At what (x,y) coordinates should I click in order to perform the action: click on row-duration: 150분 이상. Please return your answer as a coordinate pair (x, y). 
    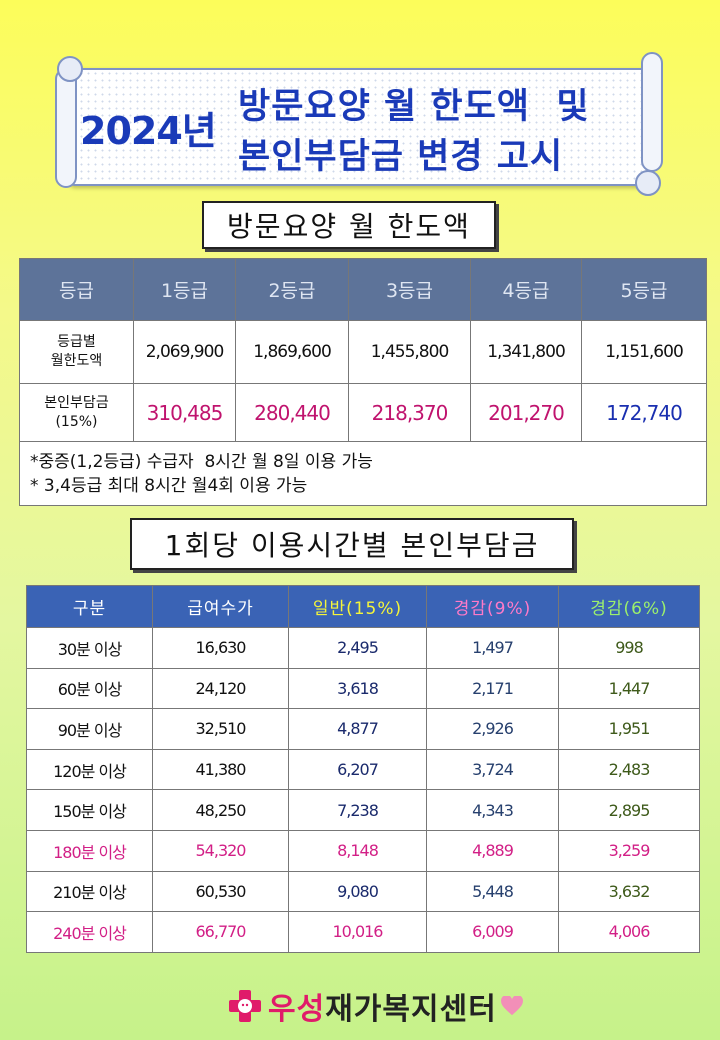
    Looking at the image, I should click on (89, 810).